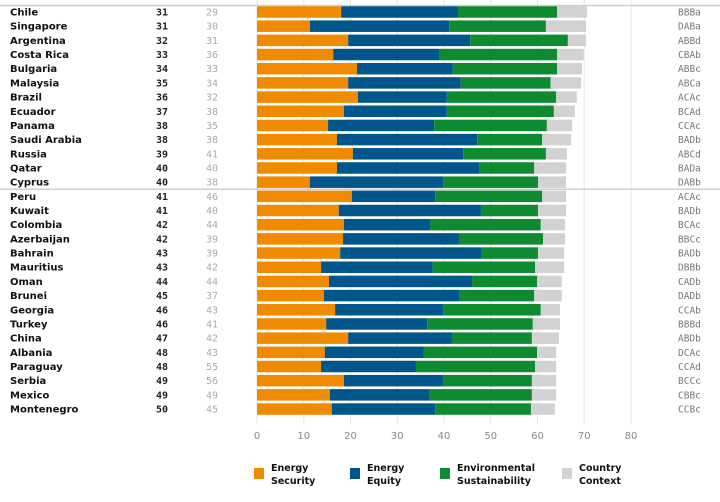 This screenshot has height=502, width=720. What do you see at coordinates (40, 239) in the screenshot?
I see `country-label: Azerbaijan` at bounding box center [40, 239].